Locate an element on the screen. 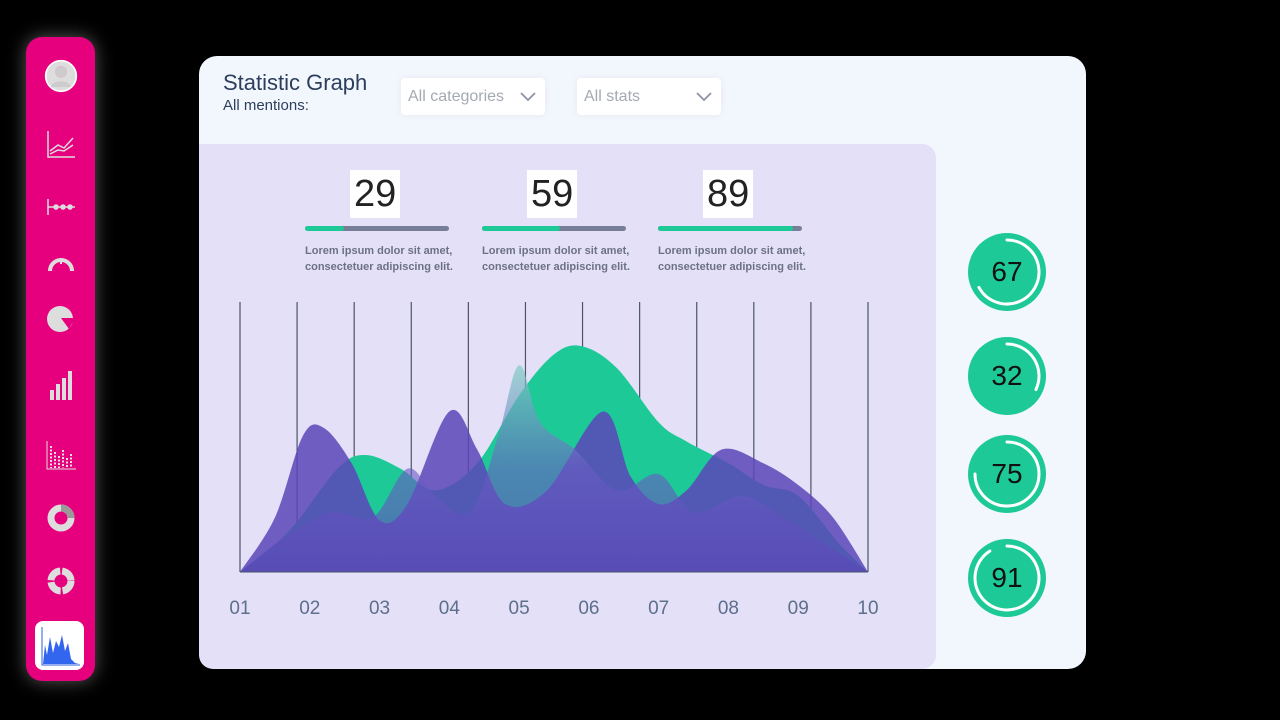 The width and height of the screenshot is (1280, 720). stats-dropdown: All stats is located at coordinates (649, 96).